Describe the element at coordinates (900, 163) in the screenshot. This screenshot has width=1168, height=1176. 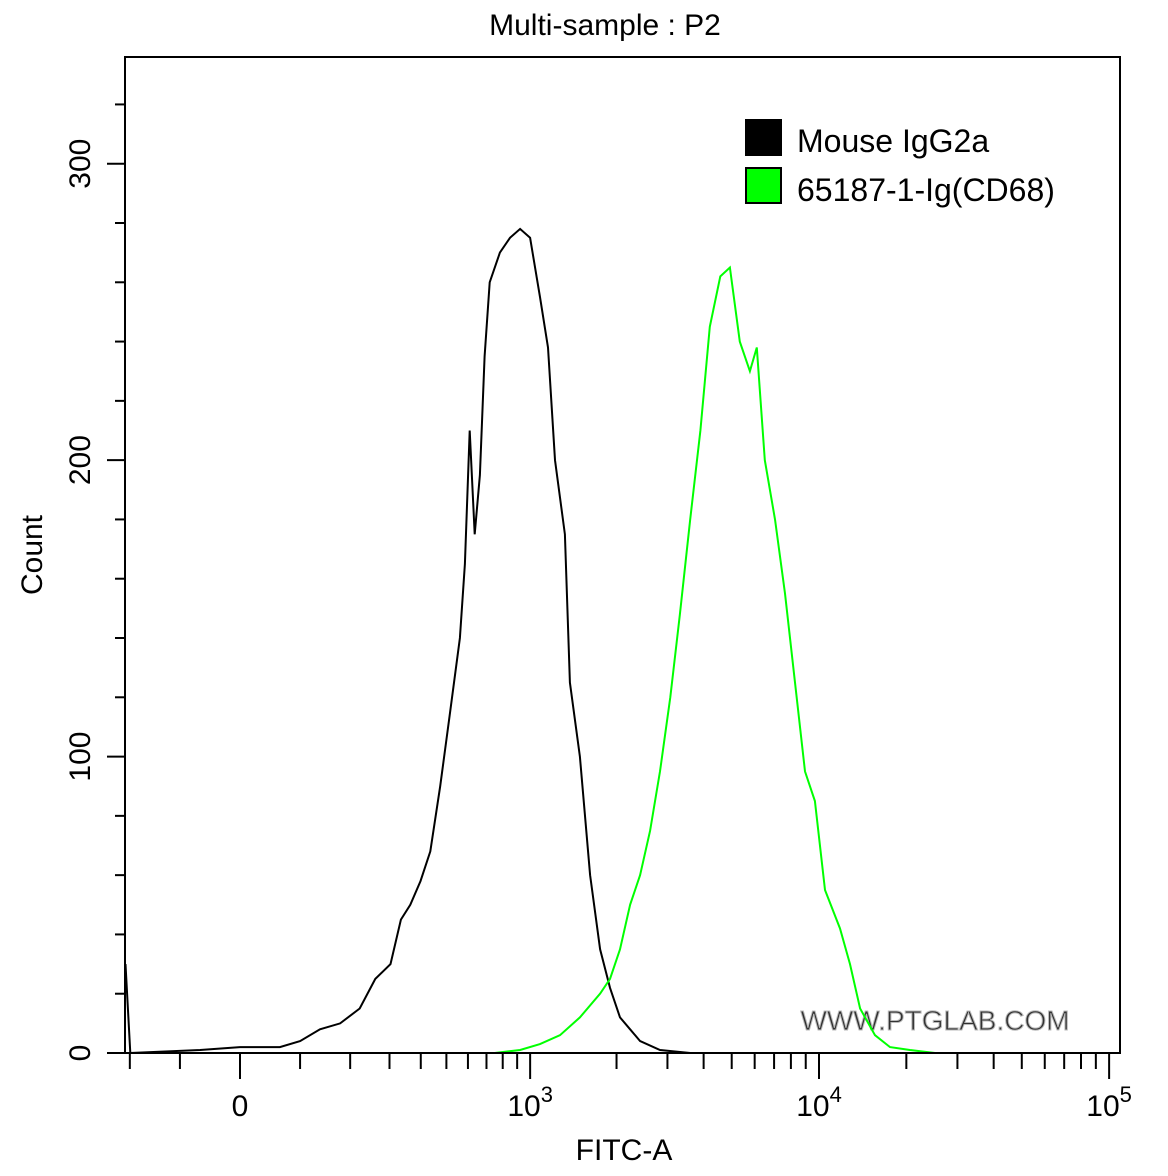
I see `legend: Mouse IgG2a 65187-1-Ig(CD68)` at that location.